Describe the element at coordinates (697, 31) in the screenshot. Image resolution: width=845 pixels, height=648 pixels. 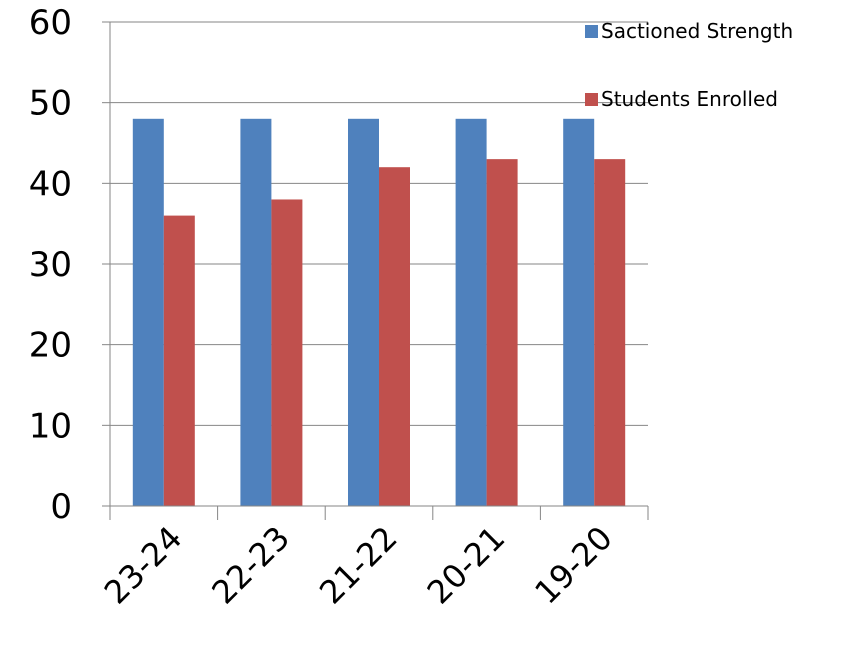
I see `legend-label: Sactioned Strength` at that location.